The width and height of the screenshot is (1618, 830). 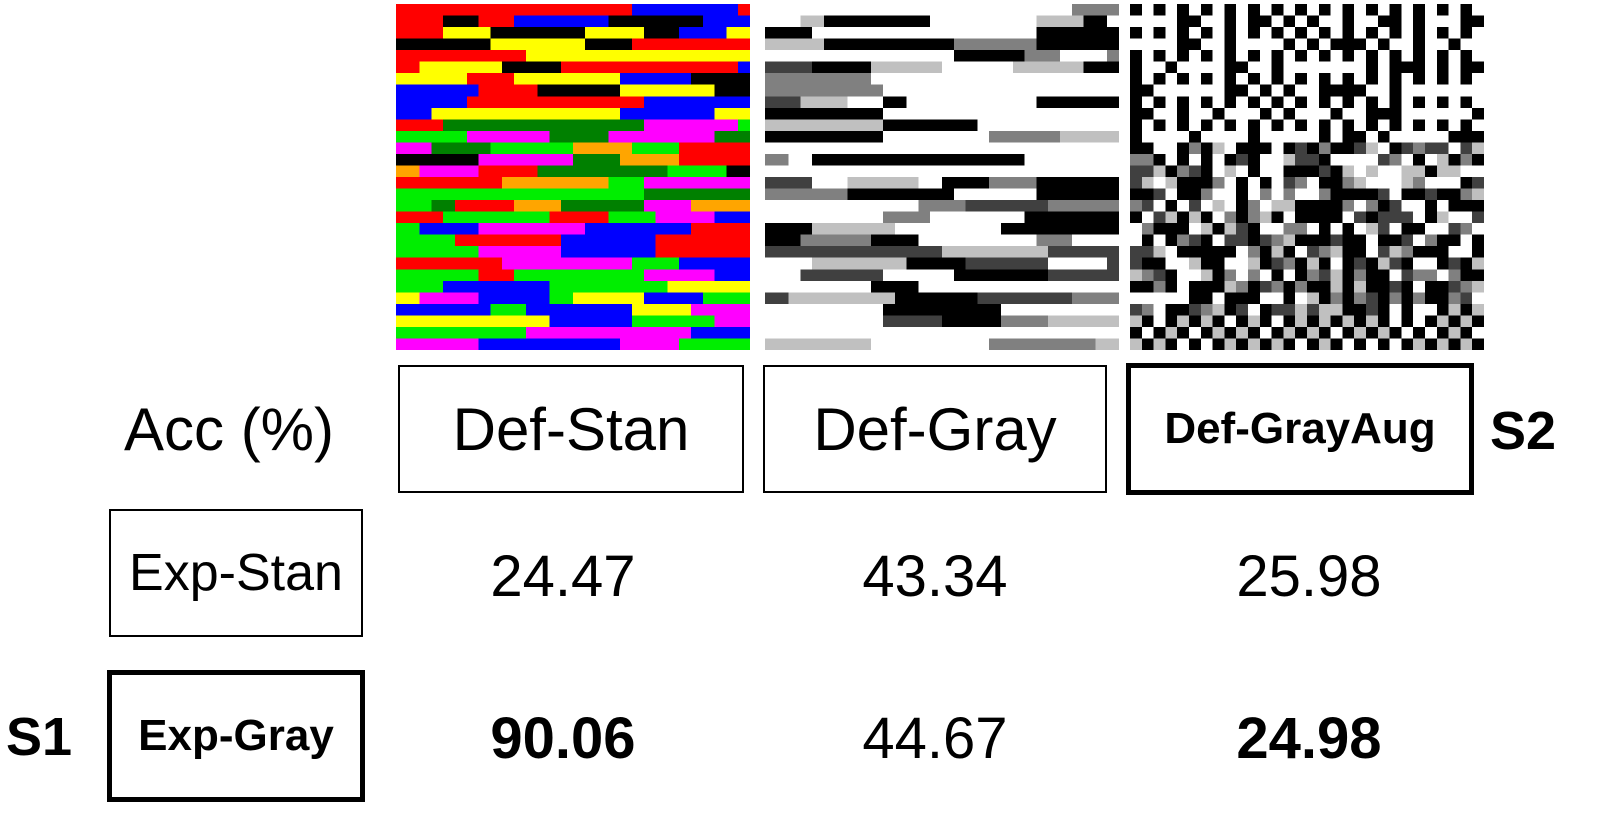 What do you see at coordinates (236, 736) in the screenshot?
I see `row-header-exp-gray: Exp-Gray` at bounding box center [236, 736].